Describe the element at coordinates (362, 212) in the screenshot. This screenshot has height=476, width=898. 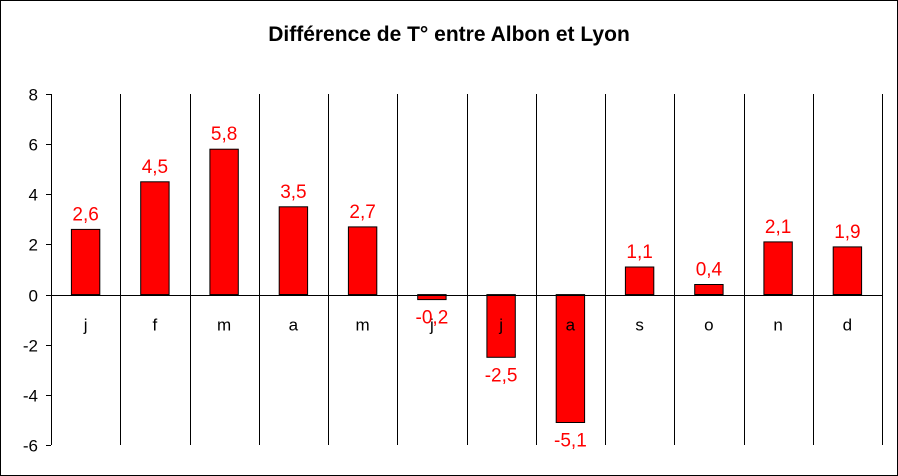
I see `data-label: 2,7` at that location.